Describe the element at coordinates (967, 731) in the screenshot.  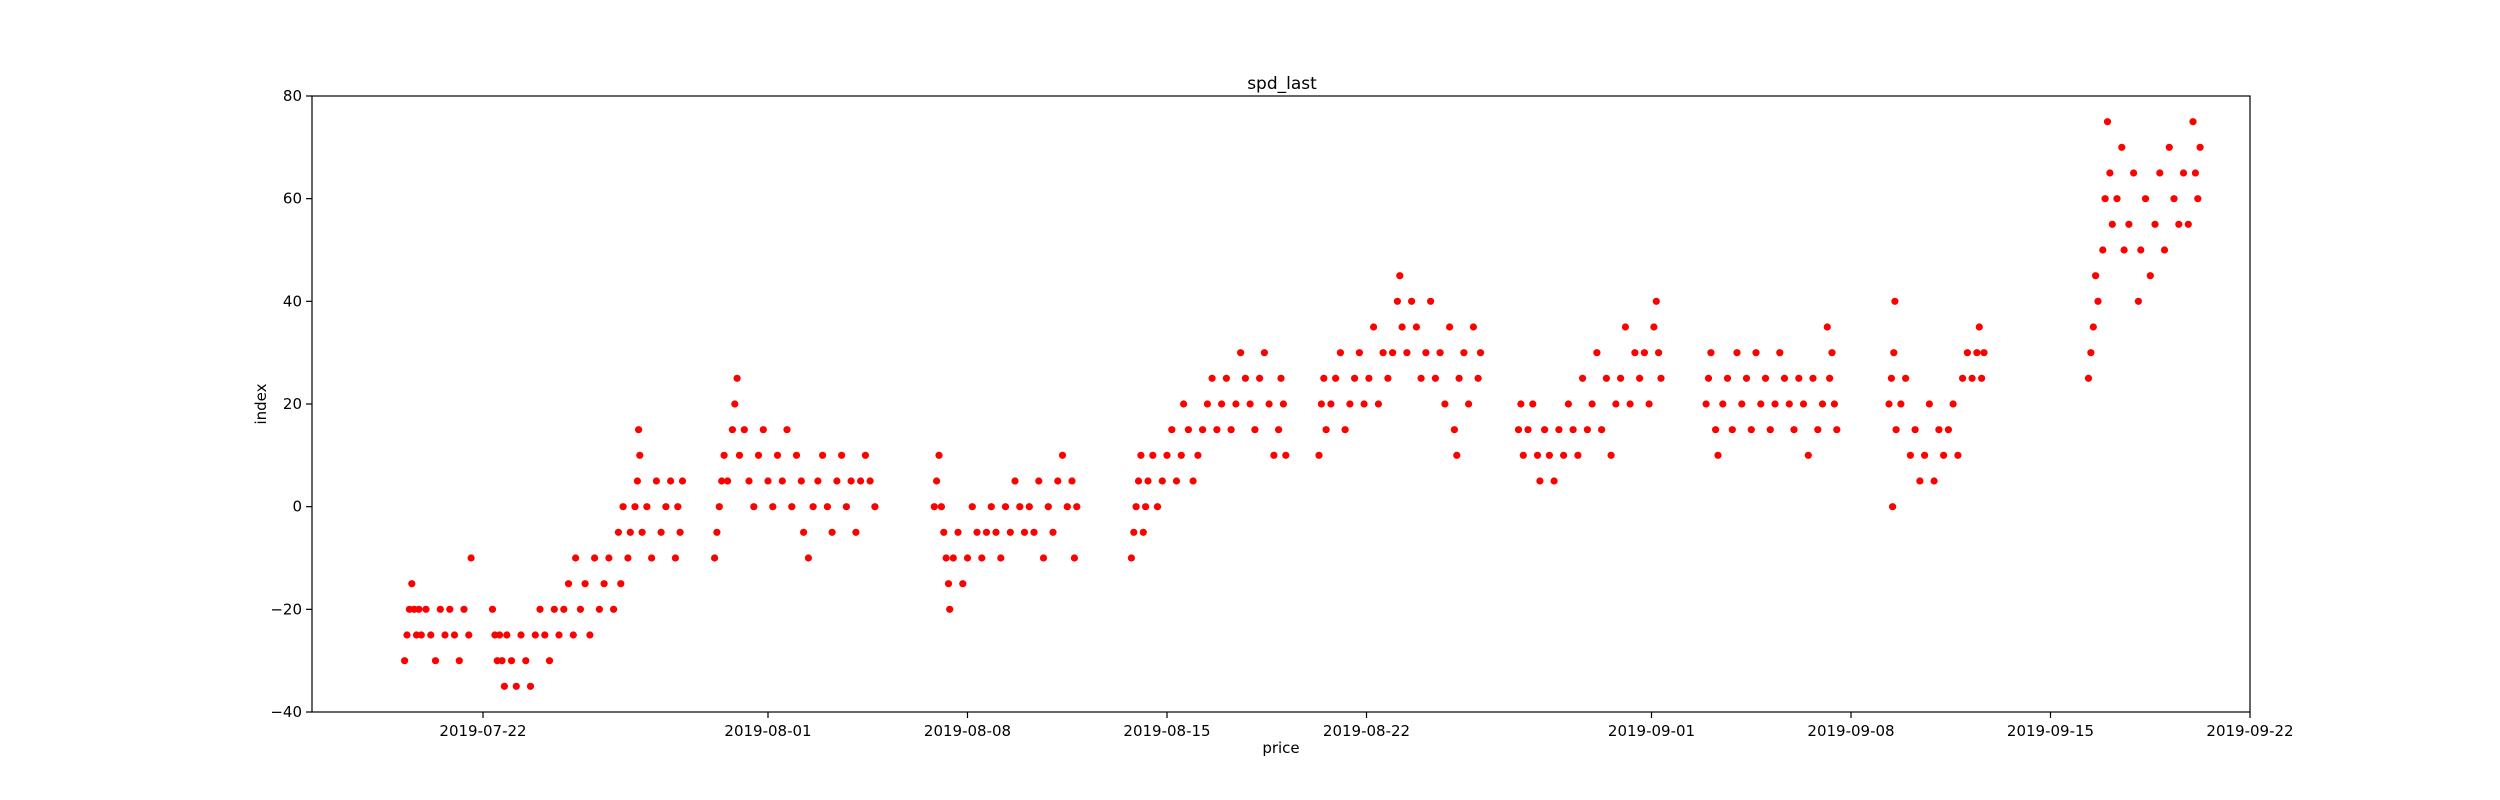
I see `x-tick-label: 2019-08-08` at that location.